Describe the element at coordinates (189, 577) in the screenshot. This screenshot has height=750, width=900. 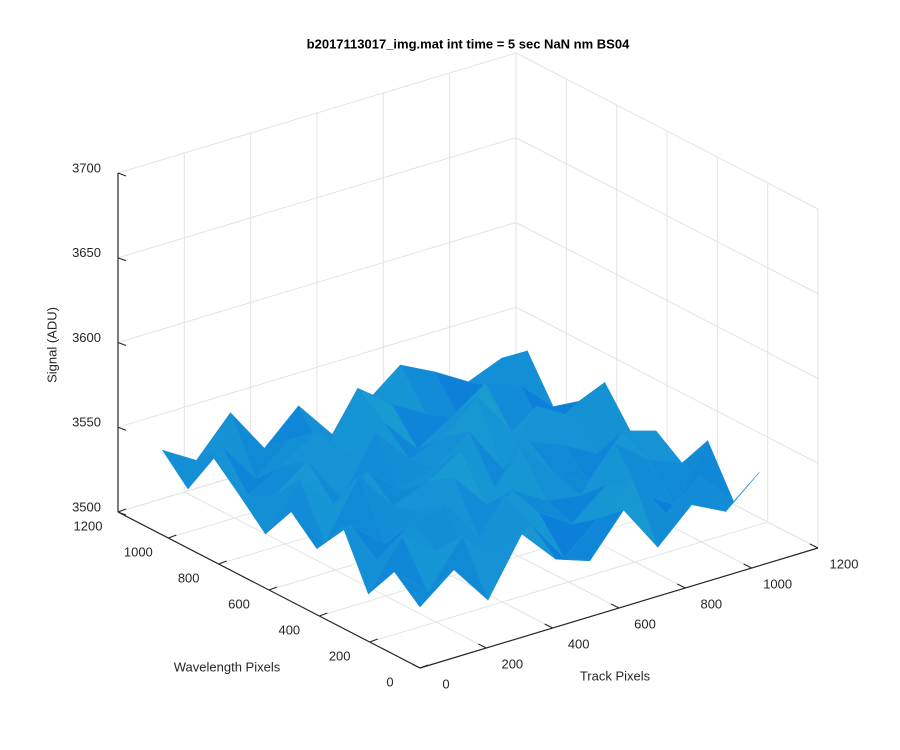
I see `y-tick-label: 800` at that location.